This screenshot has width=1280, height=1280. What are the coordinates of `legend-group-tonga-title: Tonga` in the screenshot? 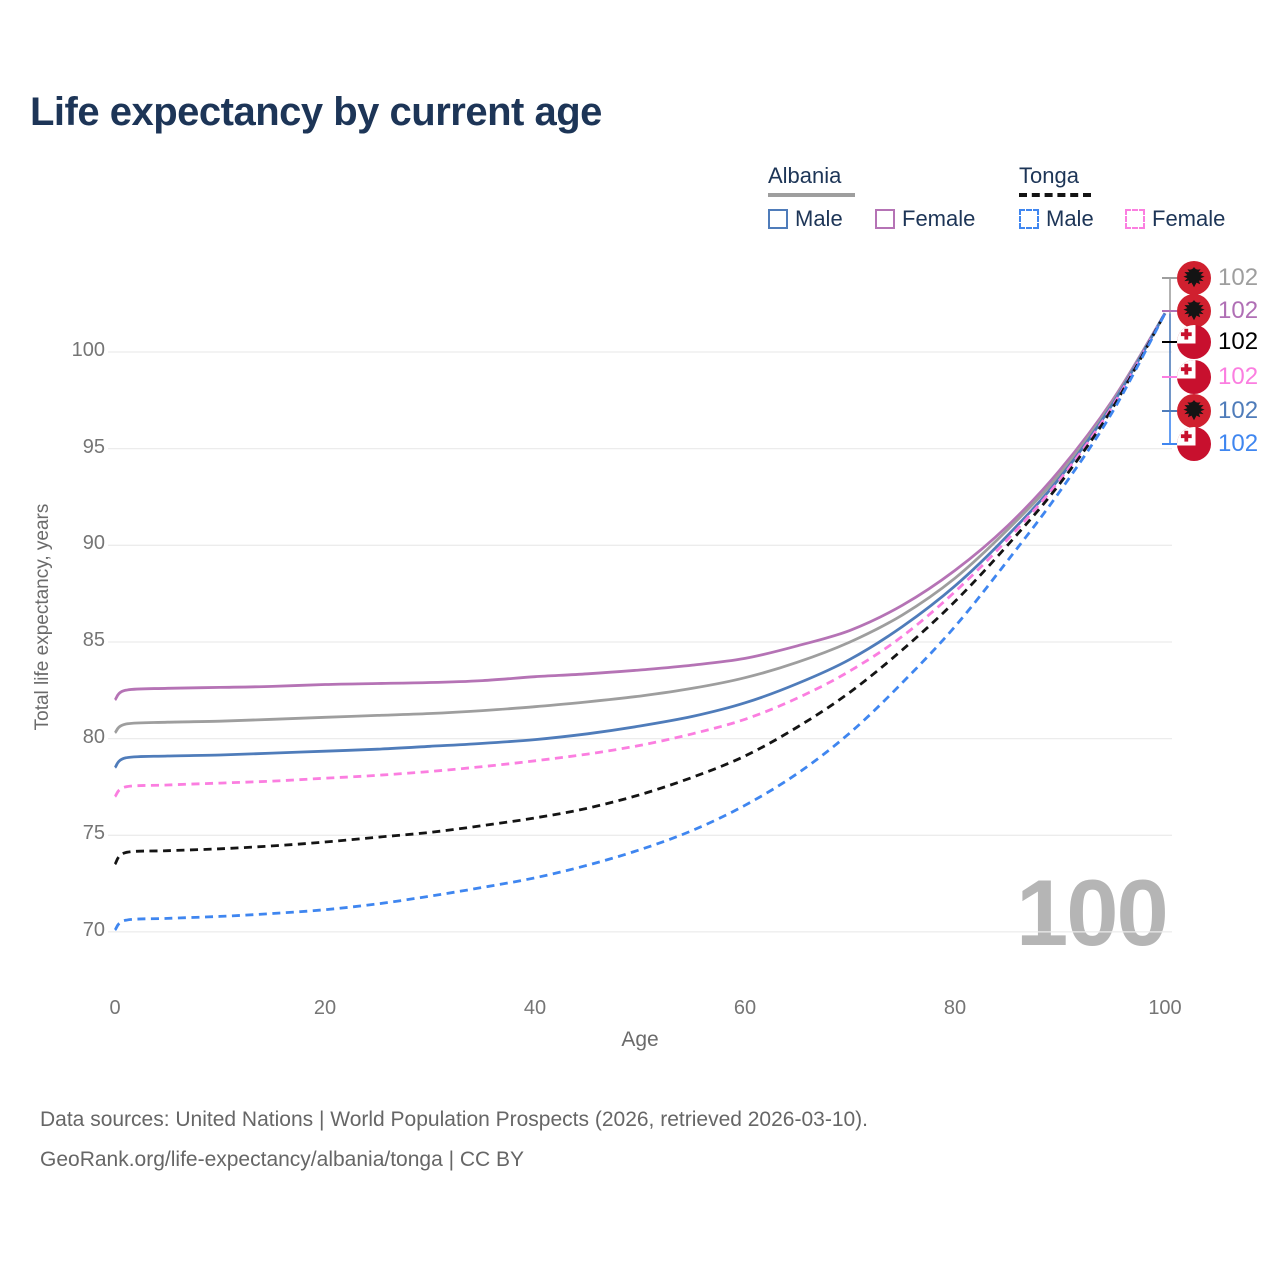 It's located at (1049, 175).